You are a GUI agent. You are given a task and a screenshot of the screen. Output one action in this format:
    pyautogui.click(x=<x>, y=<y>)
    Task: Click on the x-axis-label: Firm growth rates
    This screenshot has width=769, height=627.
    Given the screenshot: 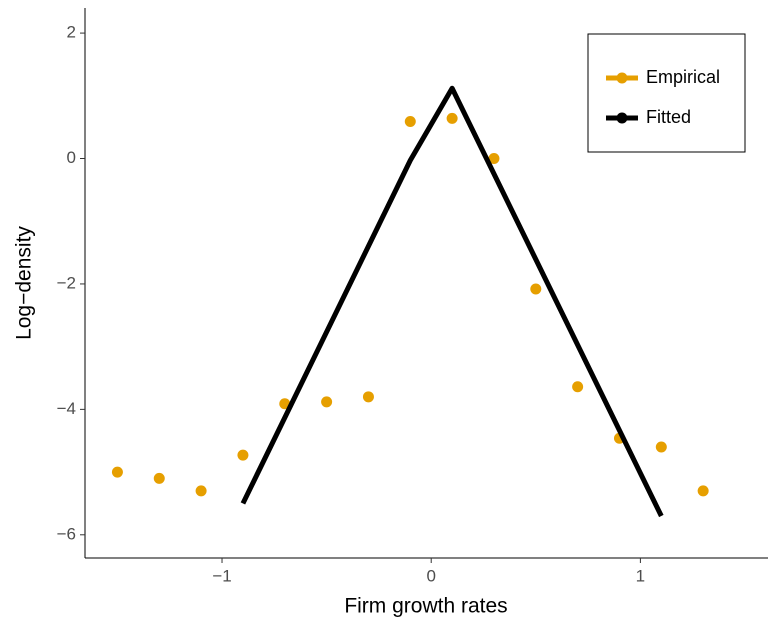 What is the action you would take?
    pyautogui.click(x=425, y=606)
    